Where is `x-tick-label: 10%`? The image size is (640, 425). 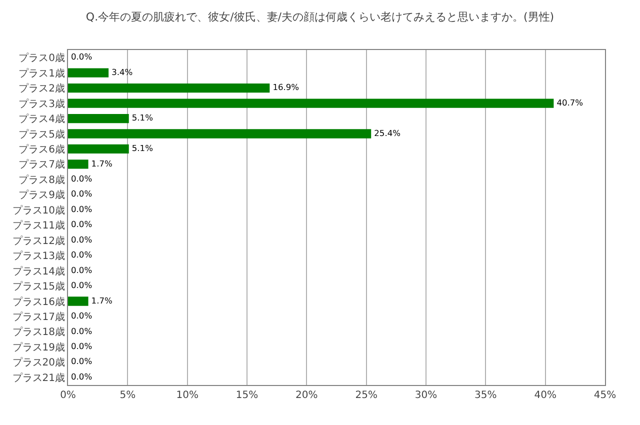
x-tick-label: 10% is located at coordinates (187, 395).